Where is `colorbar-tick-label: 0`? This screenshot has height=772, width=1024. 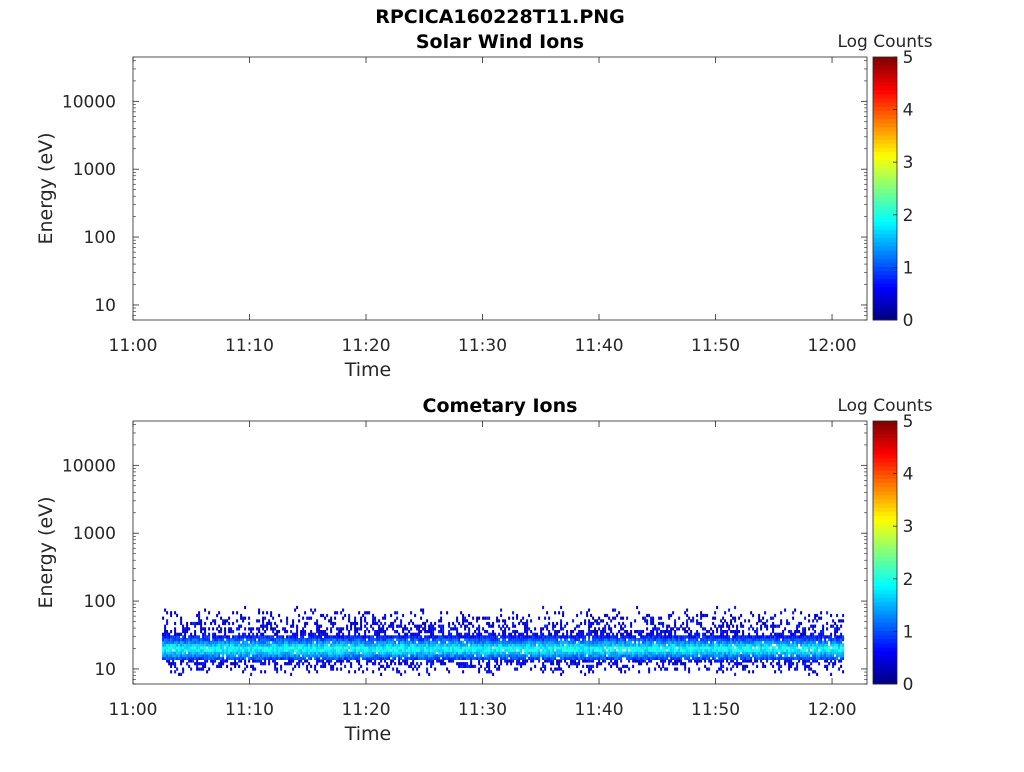 colorbar-tick-label: 0 is located at coordinates (908, 685).